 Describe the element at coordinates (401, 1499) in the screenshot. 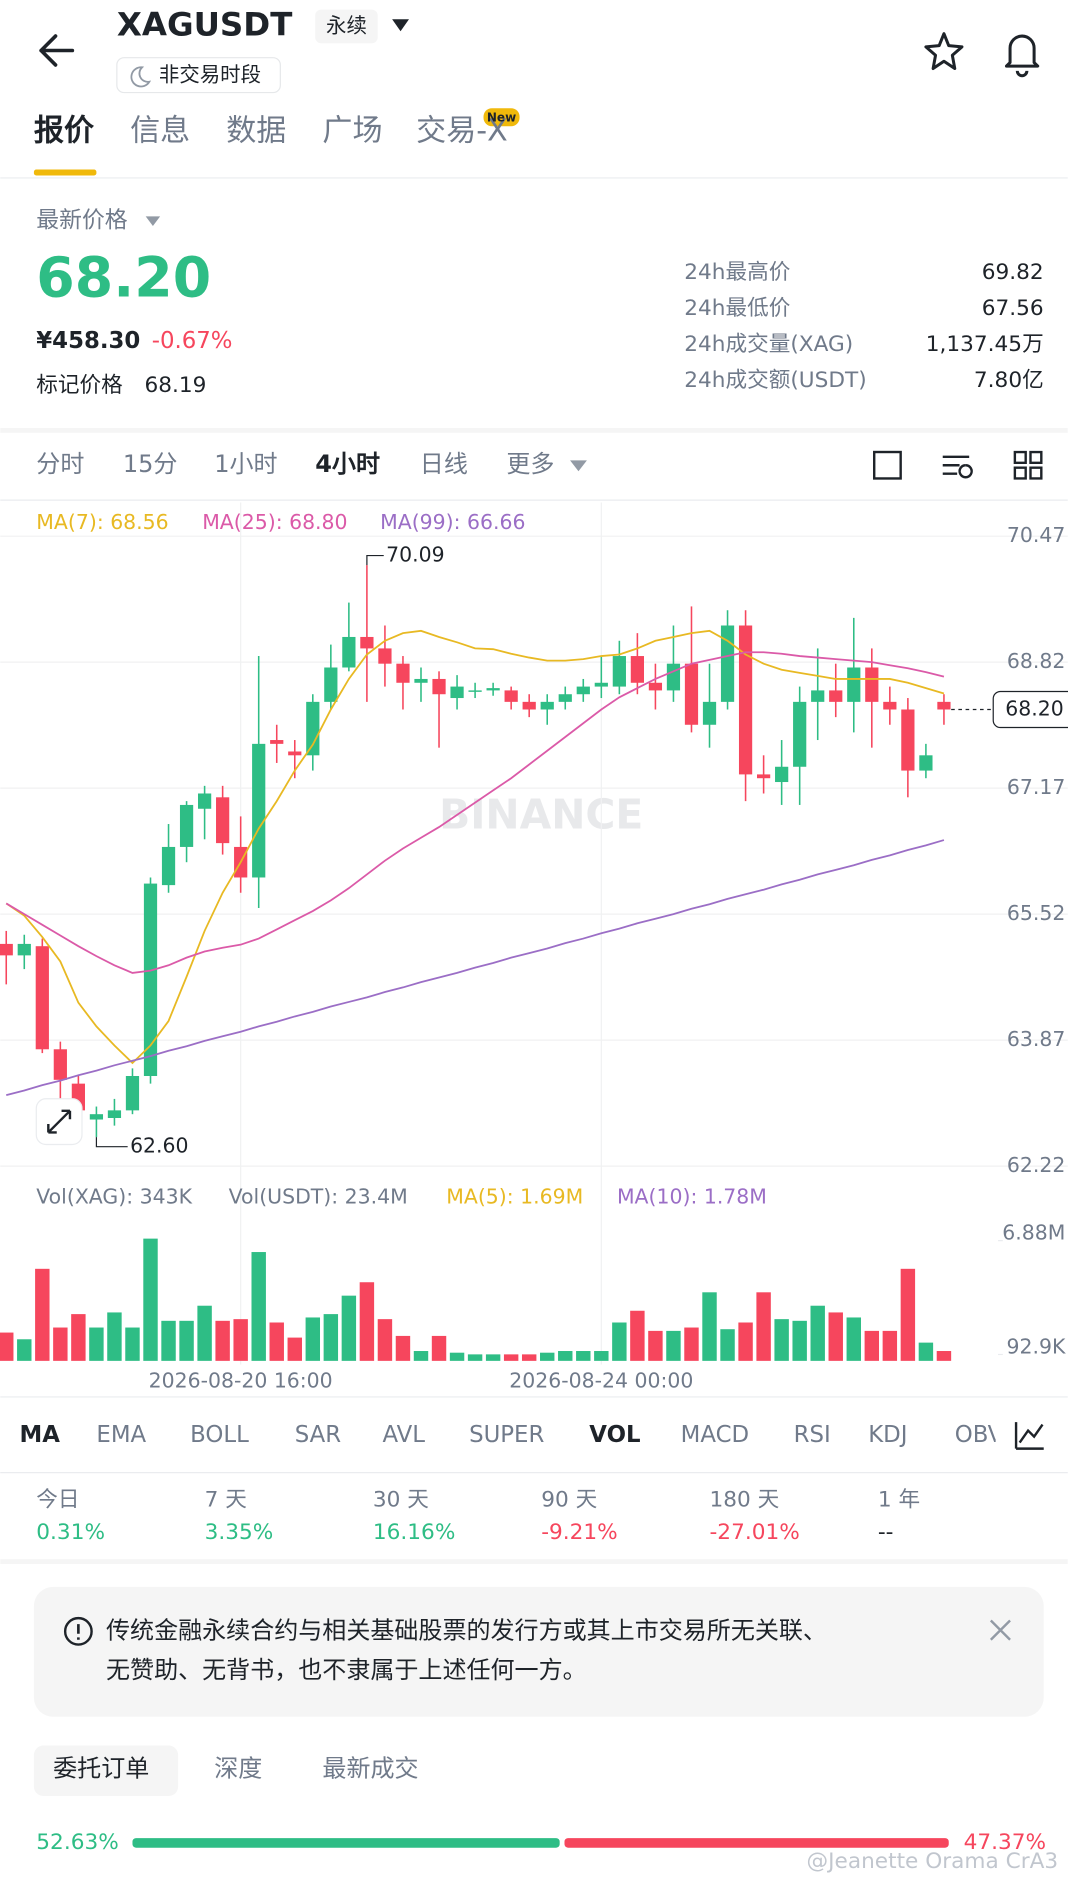

I see `performance-period: 30 天` at that location.